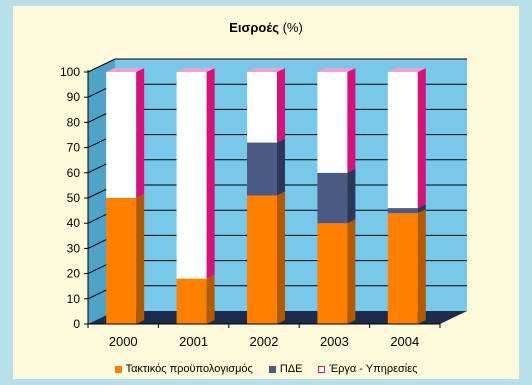 The image size is (532, 385). Describe the element at coordinates (292, 27) in the screenshot. I see `chart-title-unit: (%)` at that location.